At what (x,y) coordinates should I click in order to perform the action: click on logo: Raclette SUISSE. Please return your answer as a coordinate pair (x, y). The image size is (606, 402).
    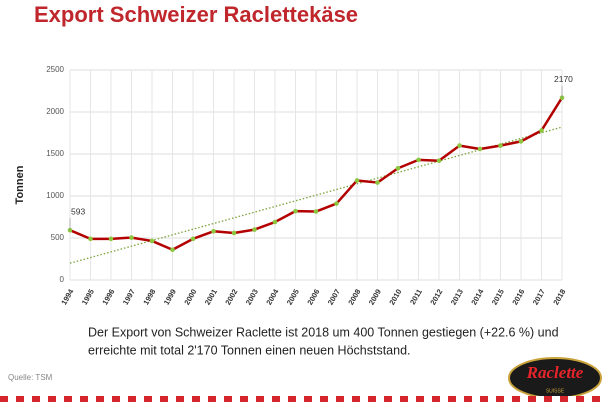
    Looking at the image, I should click on (555, 378).